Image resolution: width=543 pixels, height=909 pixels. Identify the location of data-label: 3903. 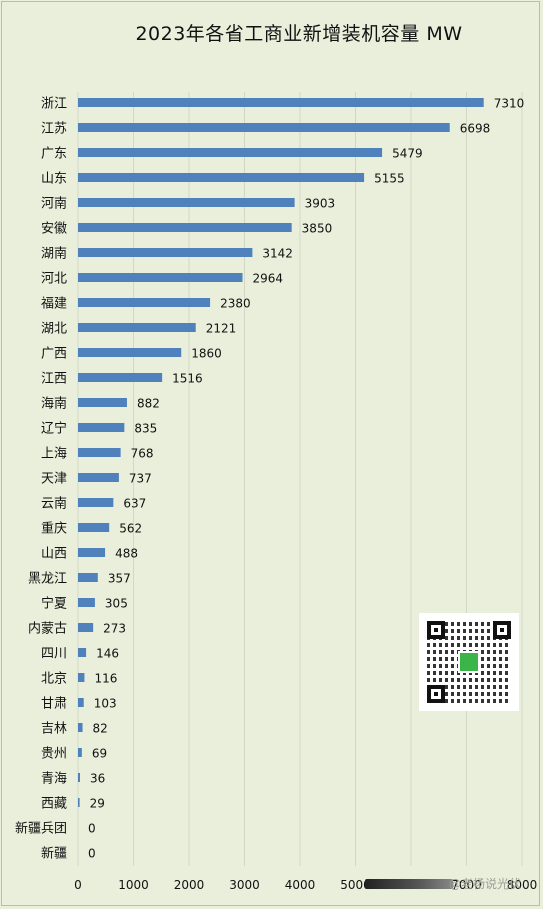
(320, 204).